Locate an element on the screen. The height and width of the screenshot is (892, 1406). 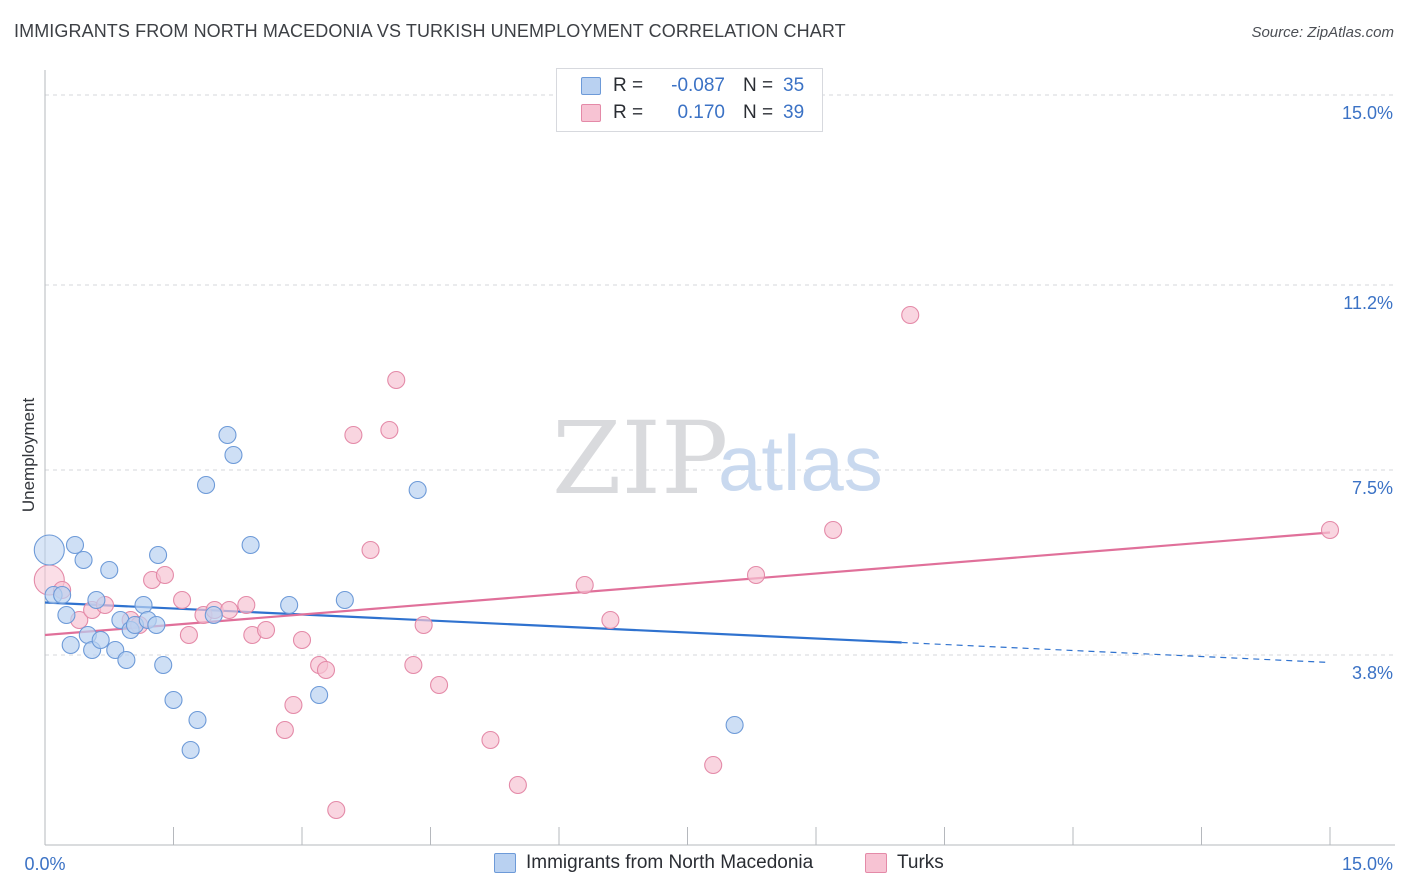
legend-n-value: 39 is located at coordinates (794, 112).